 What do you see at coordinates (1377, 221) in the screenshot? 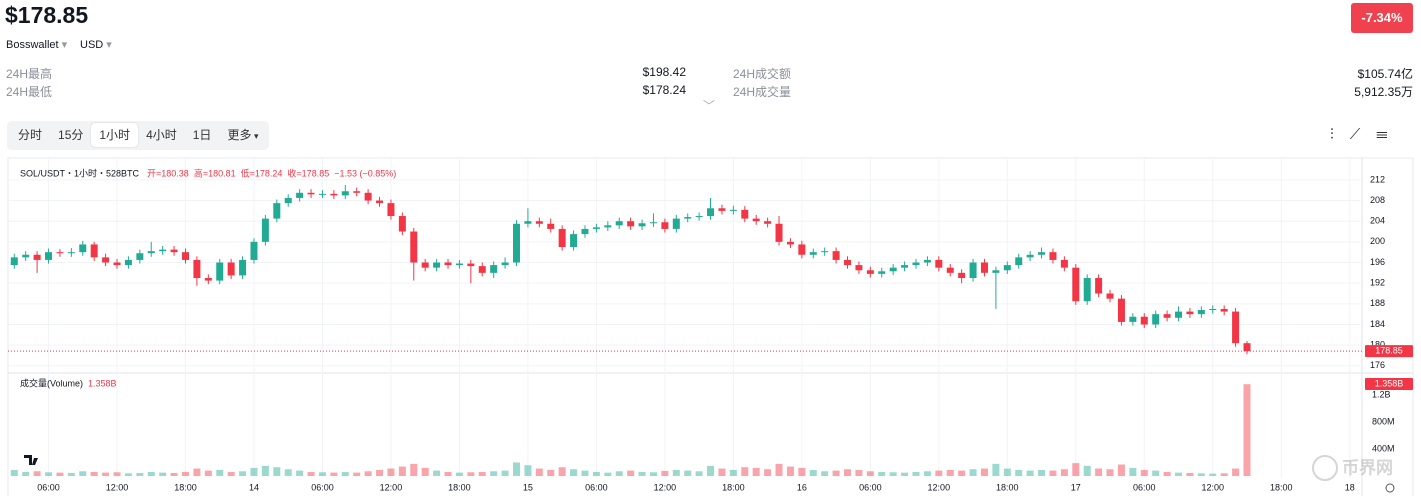
I see `y-tick-label: 204` at bounding box center [1377, 221].